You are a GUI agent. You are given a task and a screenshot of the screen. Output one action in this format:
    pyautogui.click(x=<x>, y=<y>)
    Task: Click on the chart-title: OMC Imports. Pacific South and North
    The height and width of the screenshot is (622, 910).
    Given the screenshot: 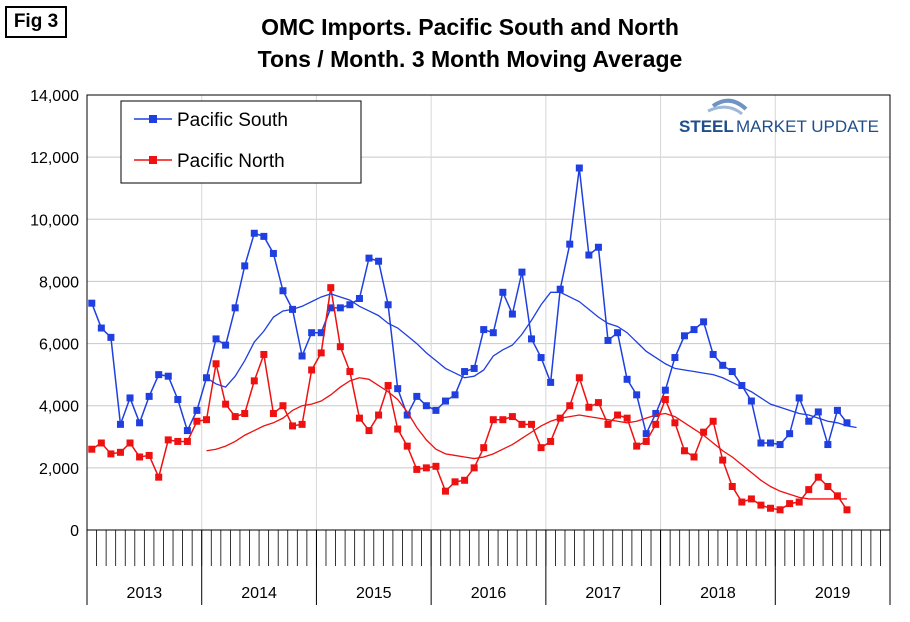 What is the action you would take?
    pyautogui.click(x=470, y=27)
    